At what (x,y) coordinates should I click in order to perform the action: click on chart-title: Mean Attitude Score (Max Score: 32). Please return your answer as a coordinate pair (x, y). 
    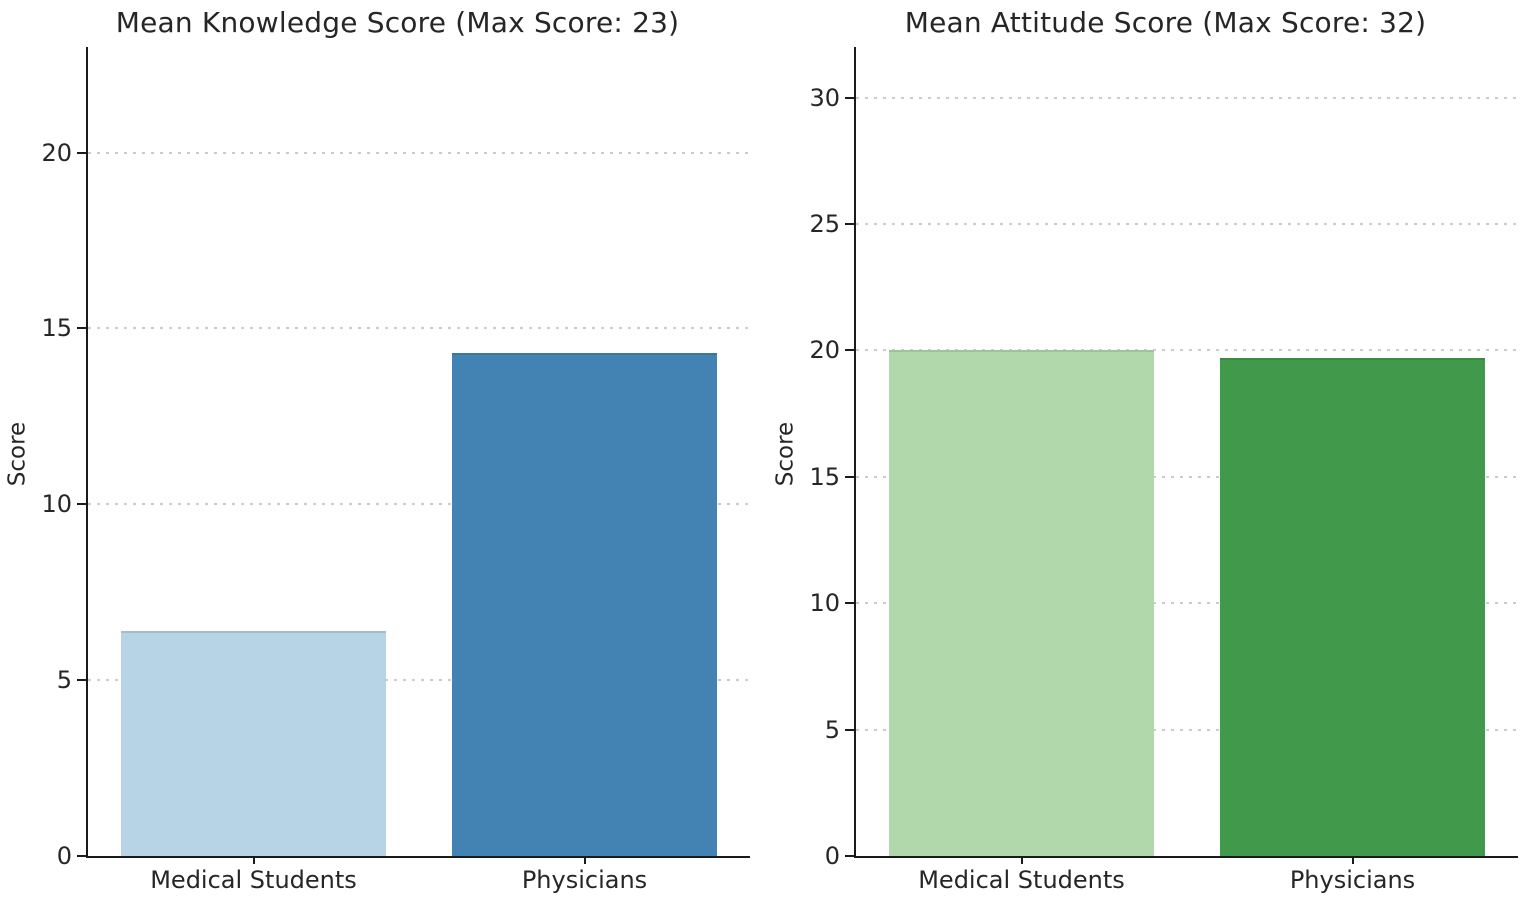
    Looking at the image, I should click on (1165, 22).